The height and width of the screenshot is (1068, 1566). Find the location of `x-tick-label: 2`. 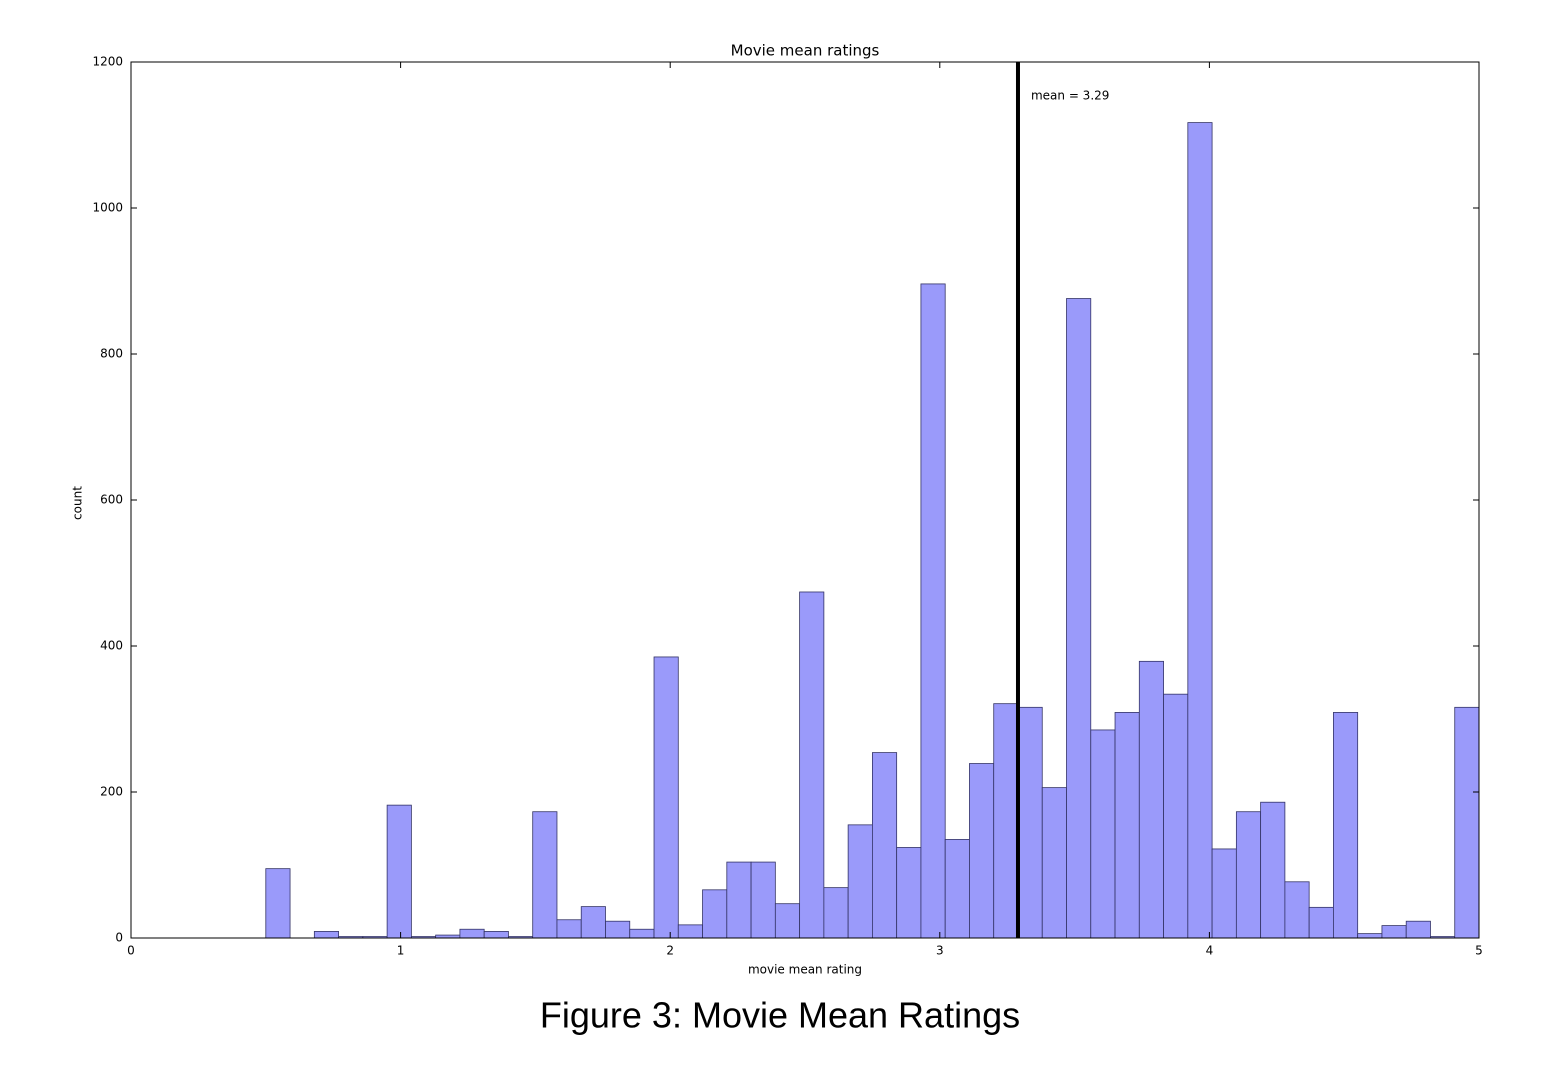

x-tick-label: 2 is located at coordinates (670, 951).